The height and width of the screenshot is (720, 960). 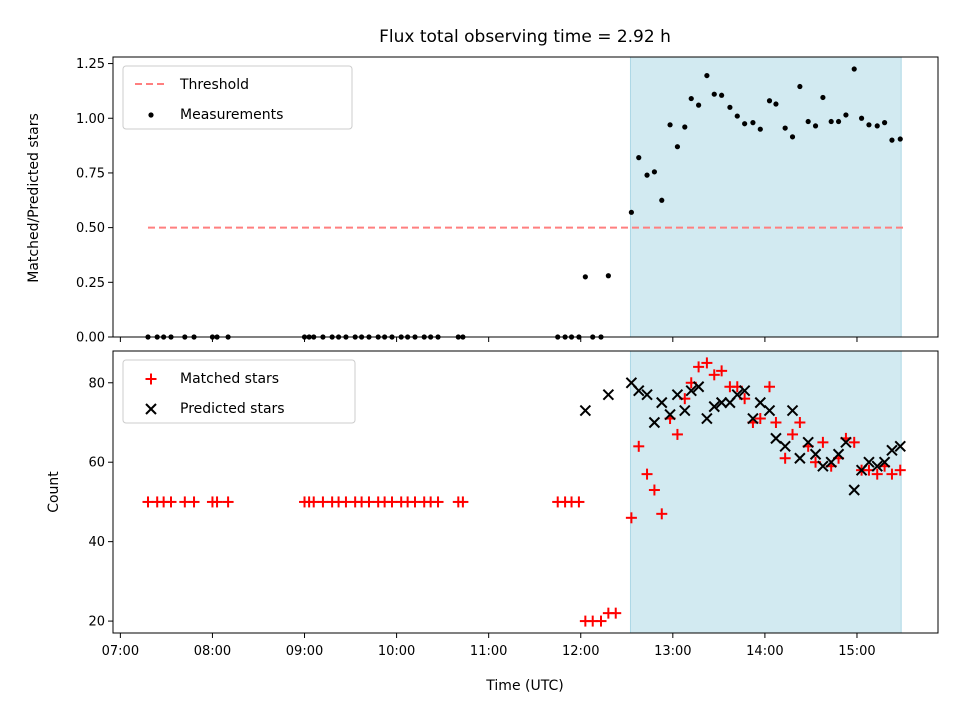 What do you see at coordinates (151, 409) in the screenshot?
I see `legend-marker-x` at bounding box center [151, 409].